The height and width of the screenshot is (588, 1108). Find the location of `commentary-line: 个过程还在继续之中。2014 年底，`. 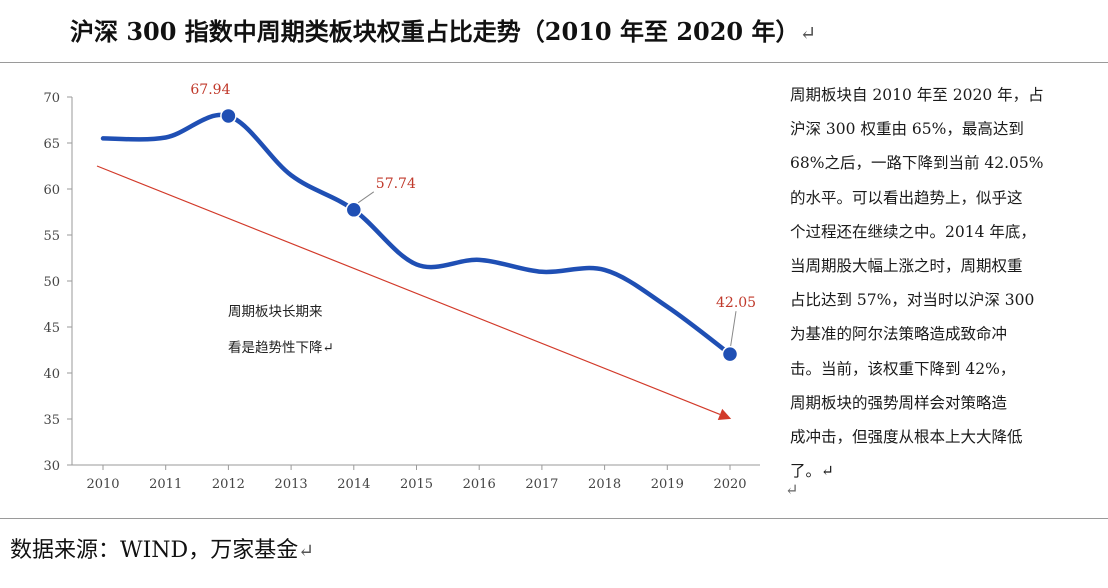

commentary-line: 个过程还在继续之中。2014 年底， is located at coordinates (913, 231).